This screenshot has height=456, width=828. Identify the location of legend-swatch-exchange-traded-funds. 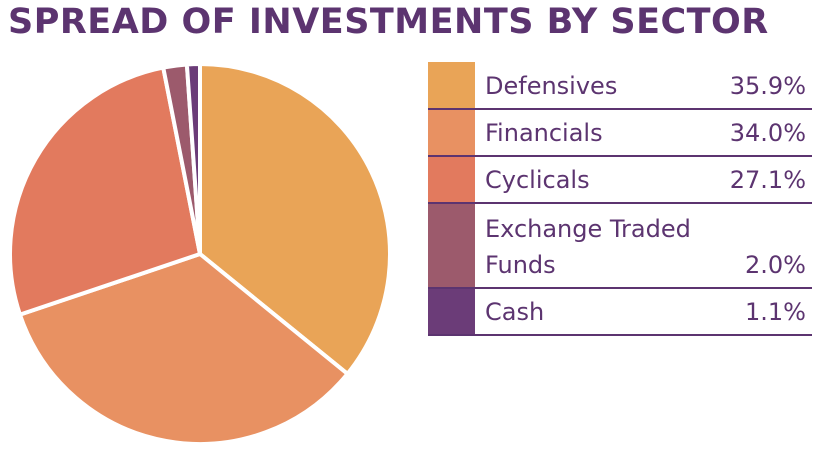
(451, 245).